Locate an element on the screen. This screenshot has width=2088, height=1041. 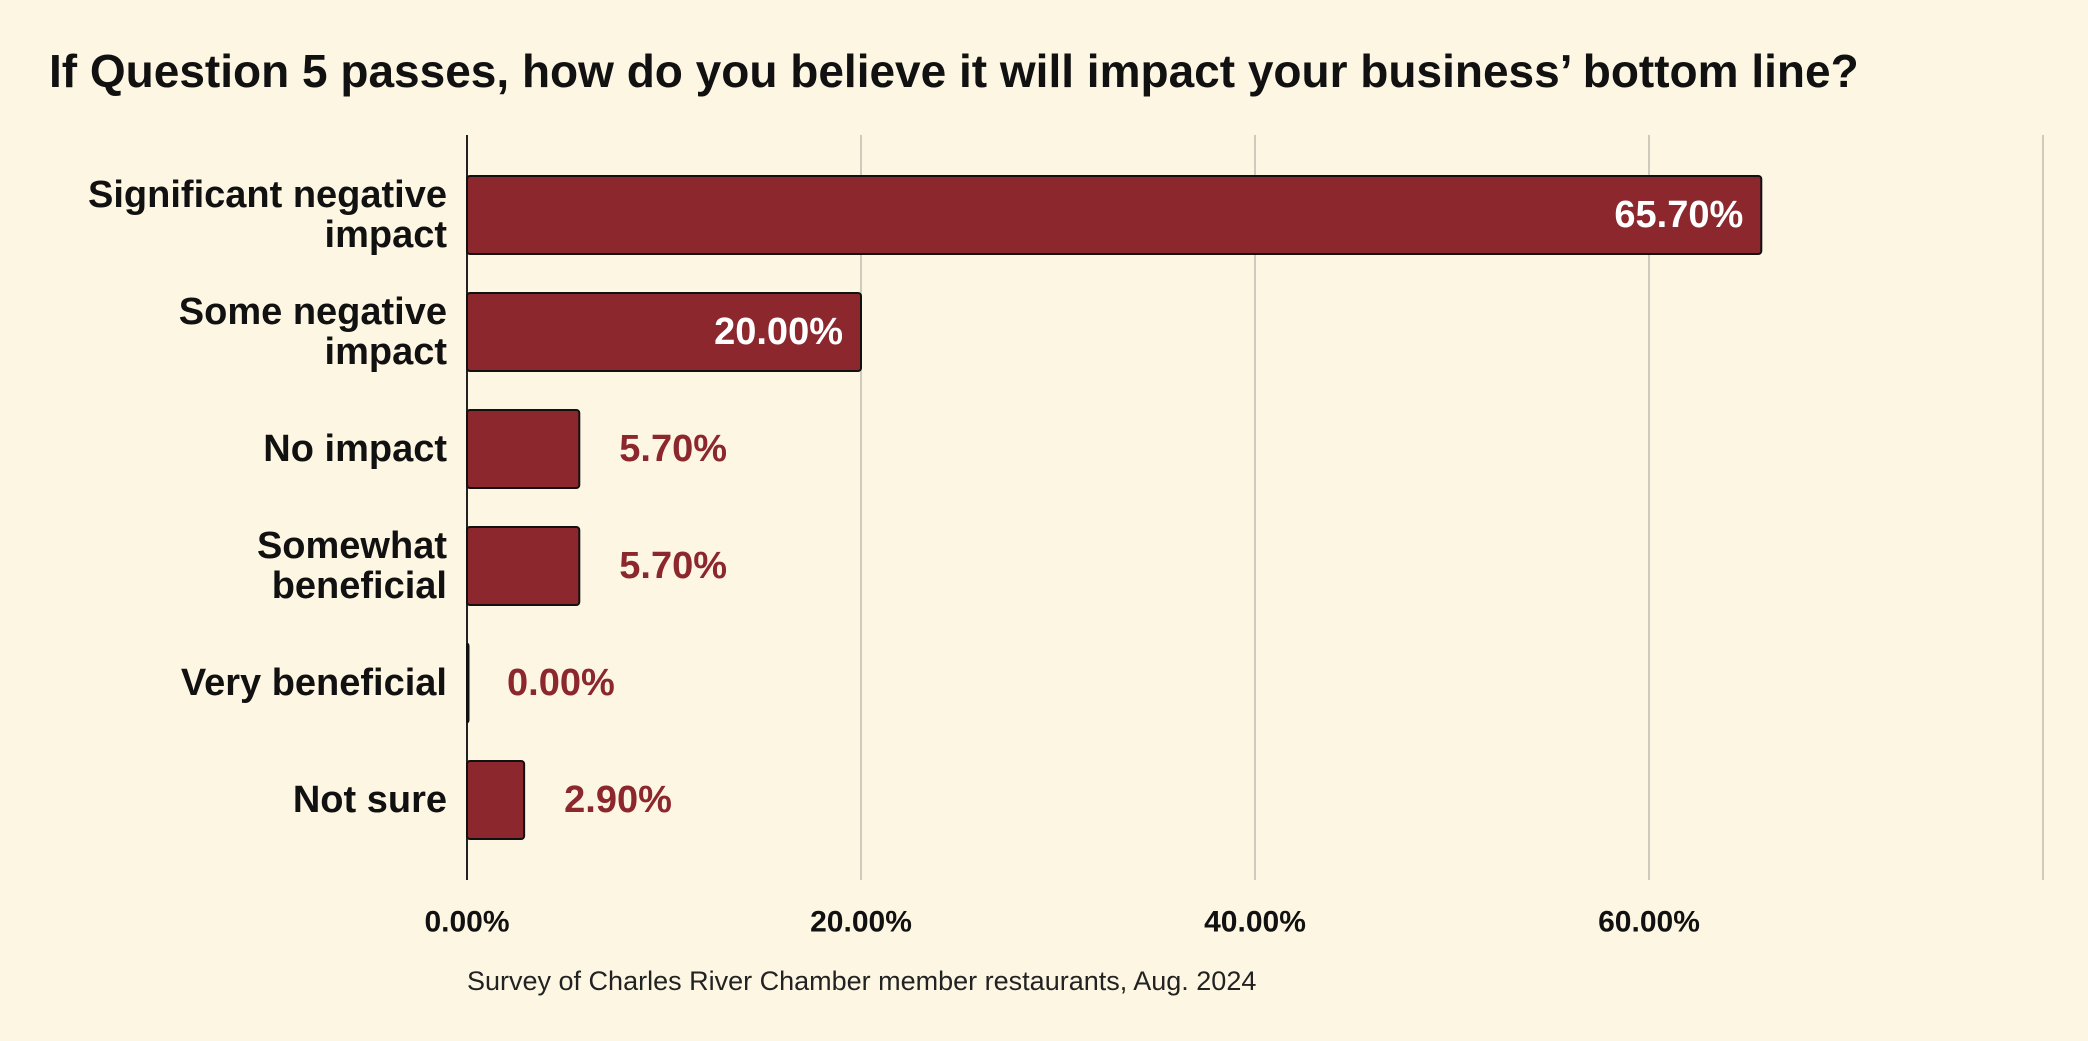
category-label-line: Somewhat is located at coordinates (352, 546).